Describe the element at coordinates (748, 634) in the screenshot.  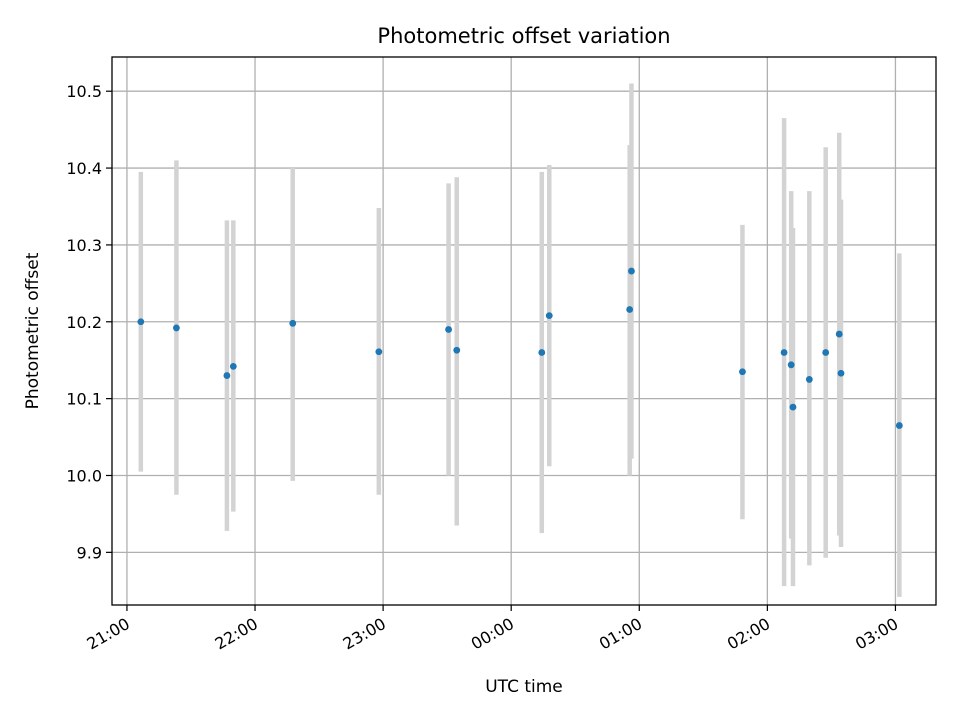
I see `x-tick-label: 02:00` at that location.